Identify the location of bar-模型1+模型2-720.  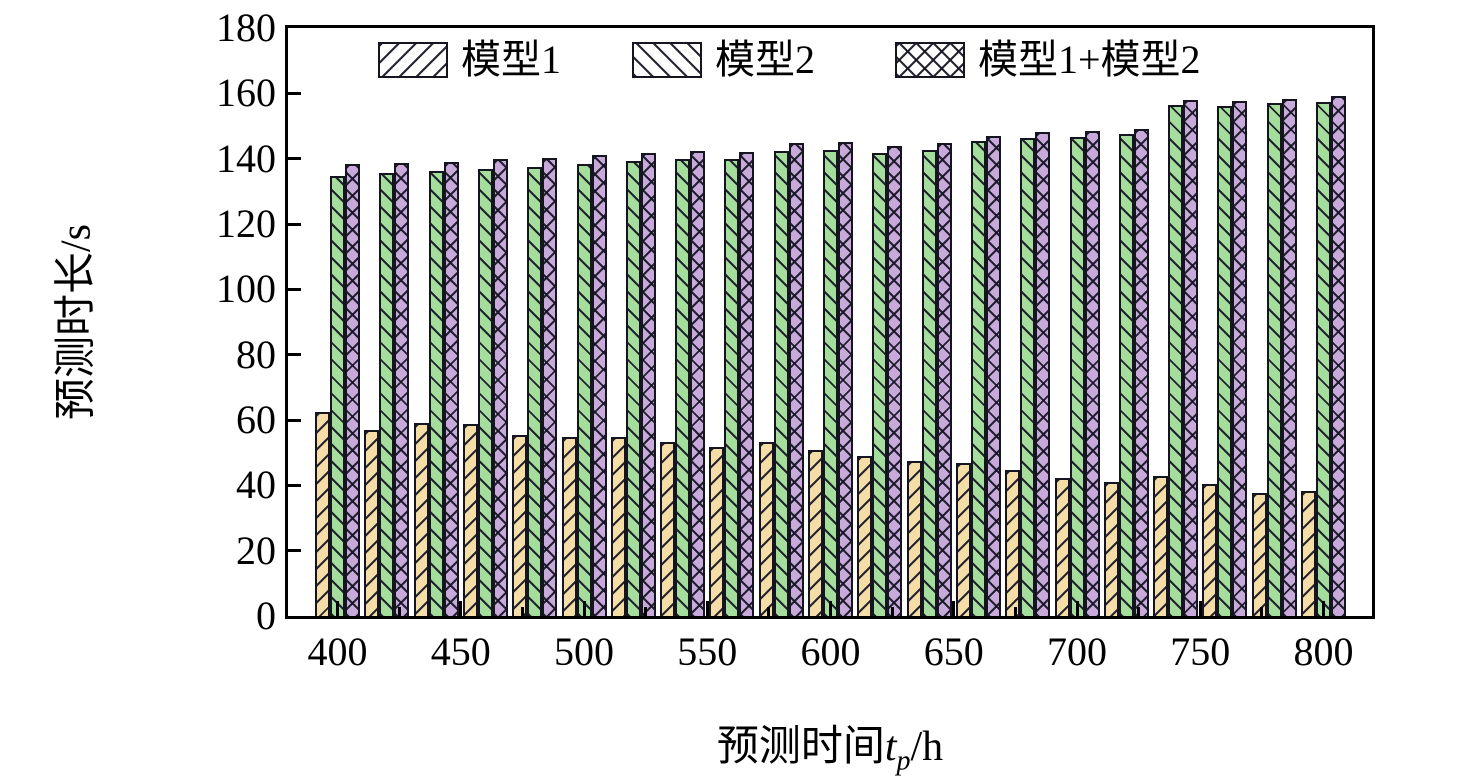
(1141, 372).